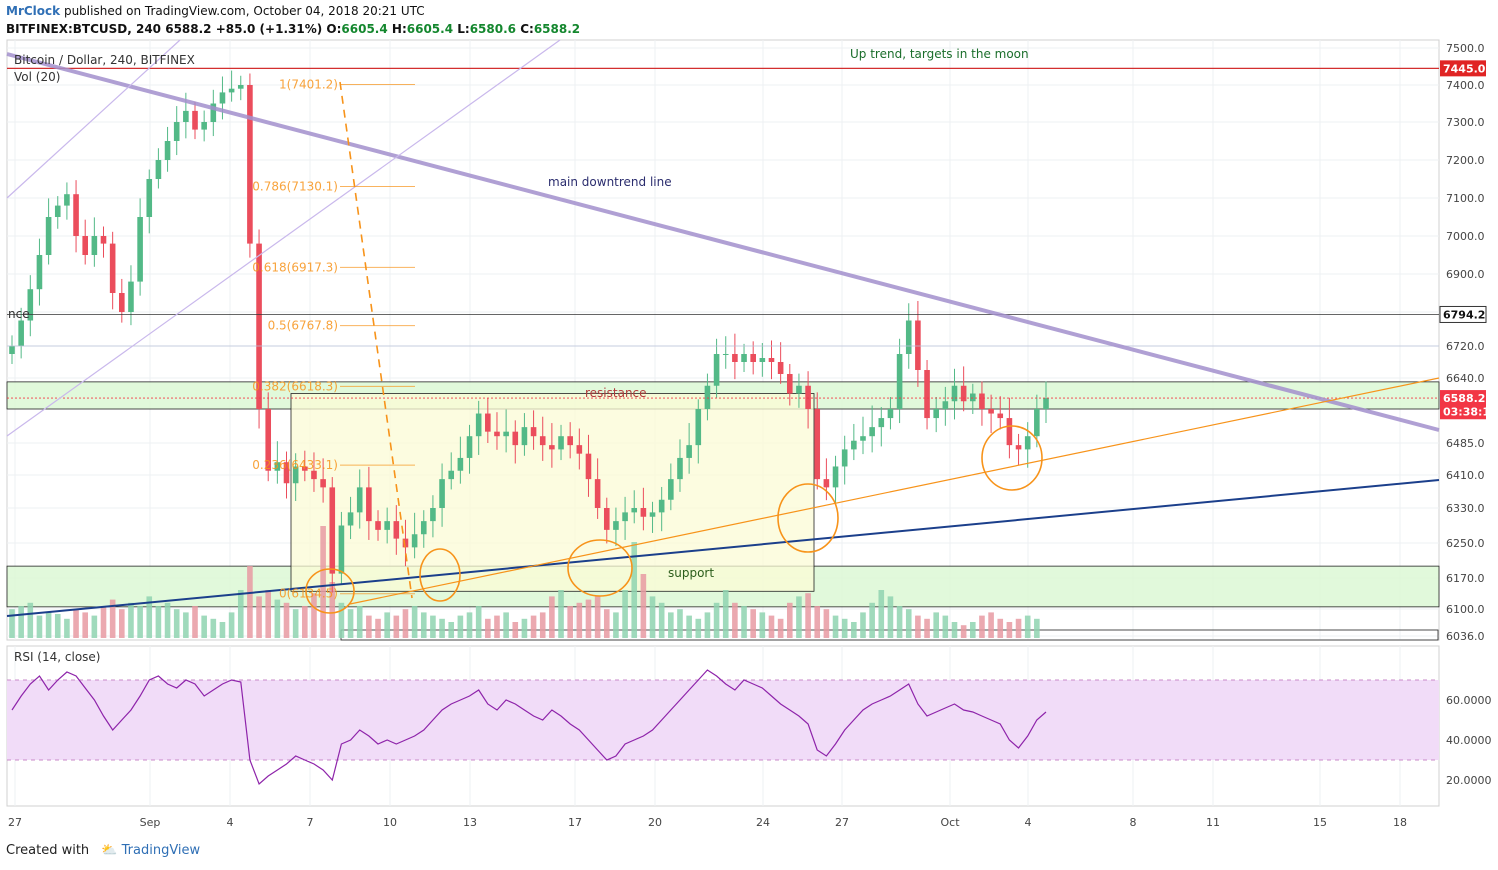 The width and height of the screenshot is (1498, 870). What do you see at coordinates (1465, 378) in the screenshot?
I see `price-tick-label: 6640.0` at bounding box center [1465, 378].